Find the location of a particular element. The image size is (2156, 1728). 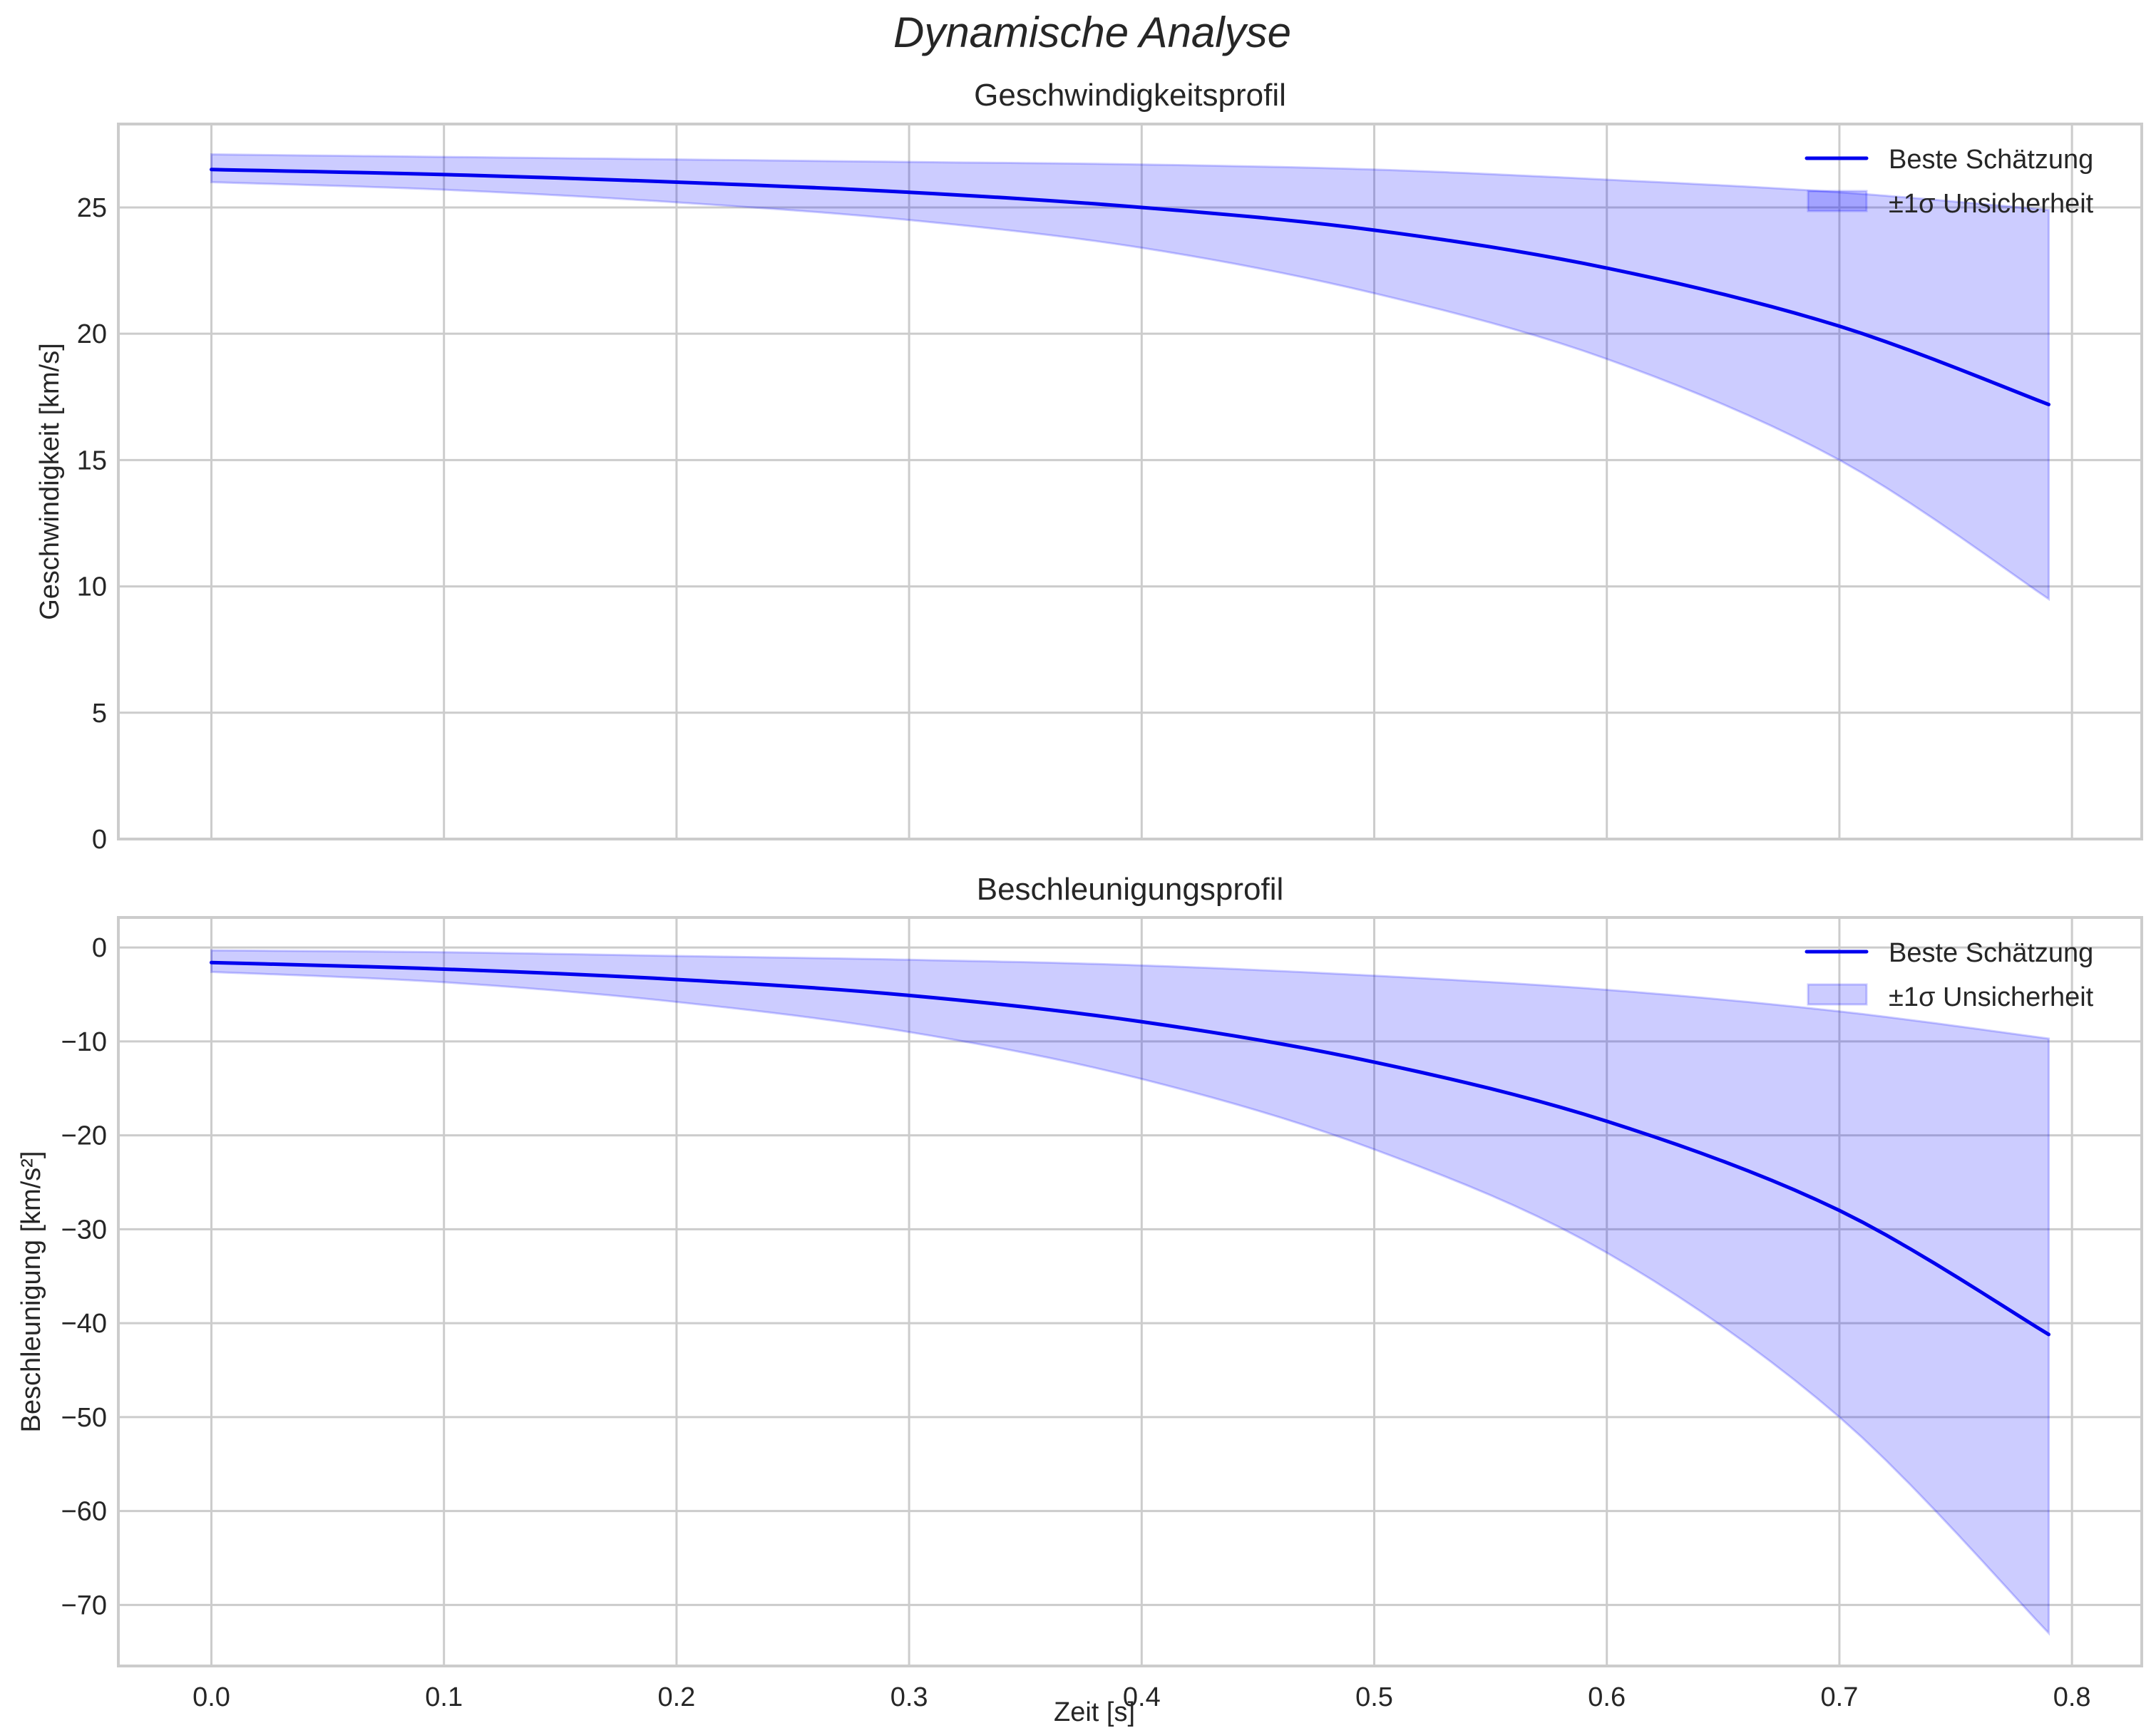

x-tick-label: 0.7 is located at coordinates (1840, 1697).